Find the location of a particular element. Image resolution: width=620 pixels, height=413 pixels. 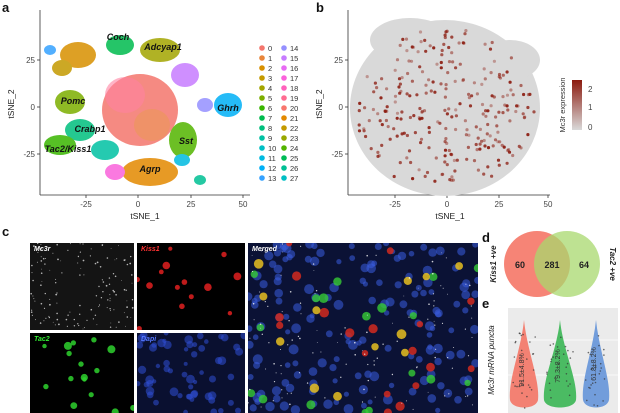

legend-label: 17 is located at coordinates (294, 78).